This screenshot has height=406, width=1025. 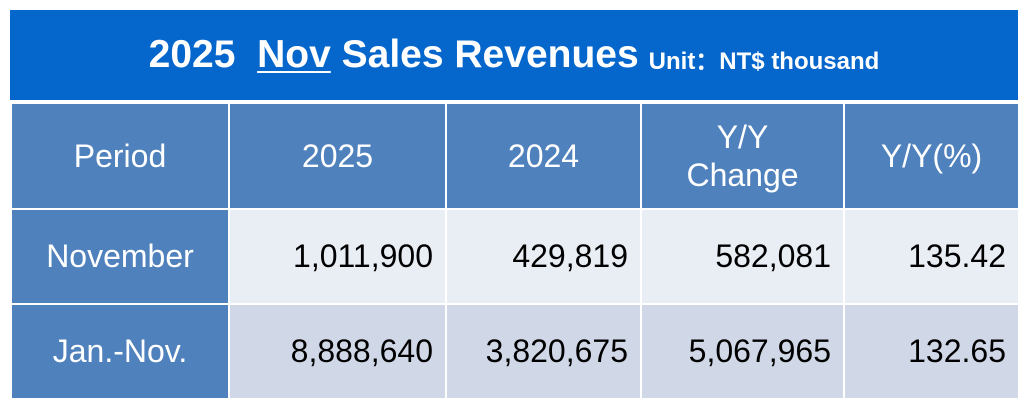 I want to click on header-period: Period, so click(x=120, y=156).